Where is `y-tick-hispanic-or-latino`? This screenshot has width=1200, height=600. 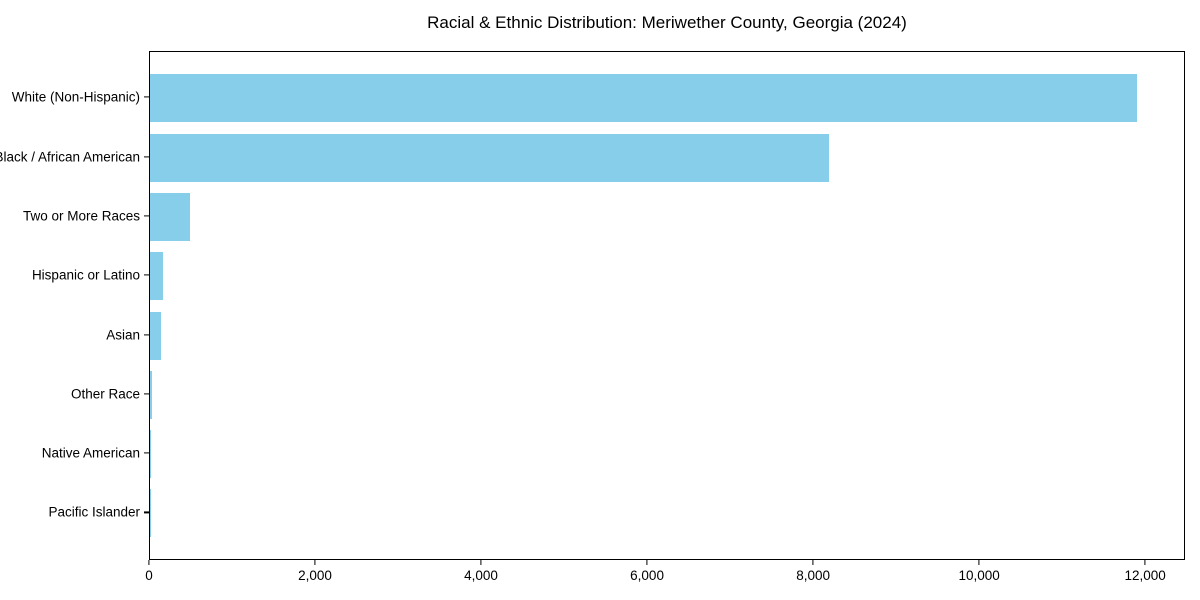 y-tick-hispanic-or-latino is located at coordinates (146, 275).